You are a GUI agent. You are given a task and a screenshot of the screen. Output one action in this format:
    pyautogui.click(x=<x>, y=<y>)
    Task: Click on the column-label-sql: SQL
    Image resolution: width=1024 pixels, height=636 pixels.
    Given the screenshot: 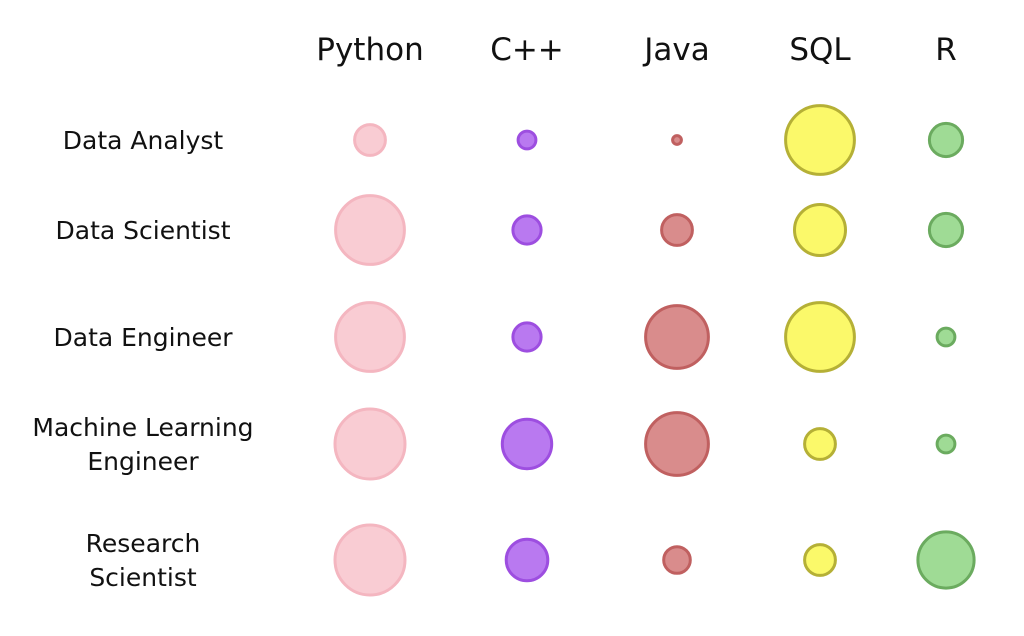 What is the action you would take?
    pyautogui.click(x=820, y=50)
    